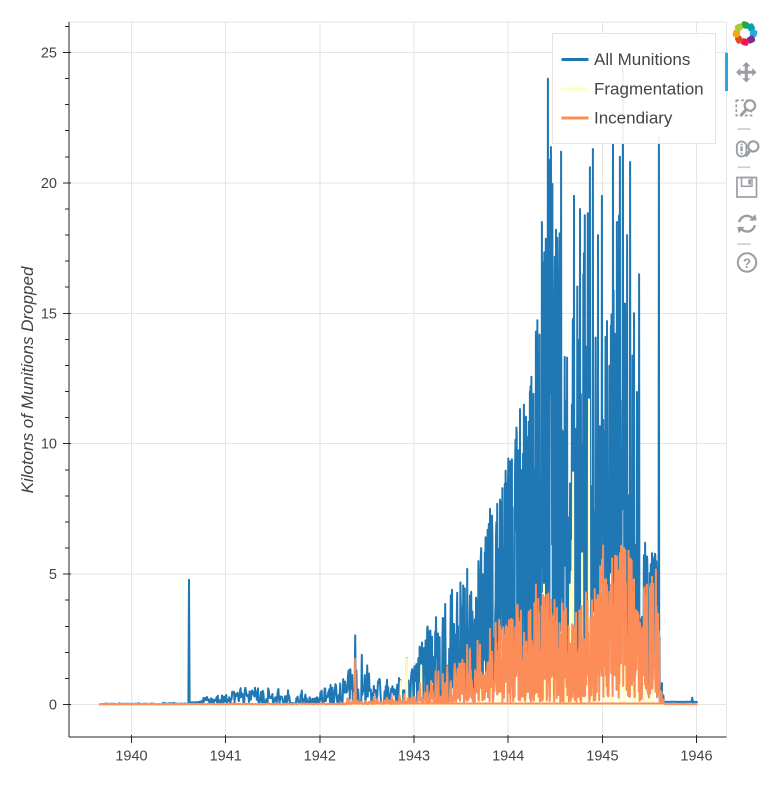 Image resolution: width=774 pixels, height=789 pixels. What do you see at coordinates (633, 118) in the screenshot?
I see `svg-text: Incendiary` at bounding box center [633, 118].